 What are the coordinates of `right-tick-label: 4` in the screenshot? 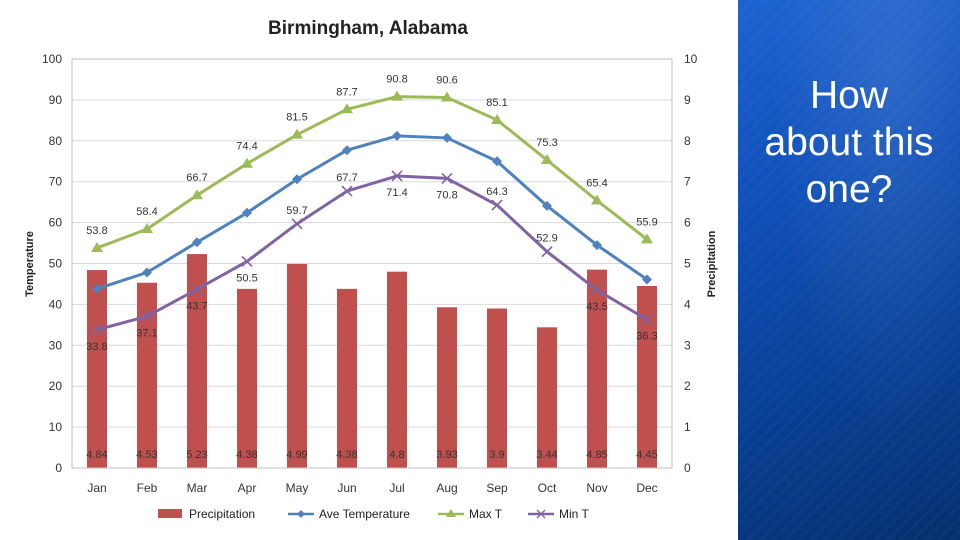 It's located at (687, 304).